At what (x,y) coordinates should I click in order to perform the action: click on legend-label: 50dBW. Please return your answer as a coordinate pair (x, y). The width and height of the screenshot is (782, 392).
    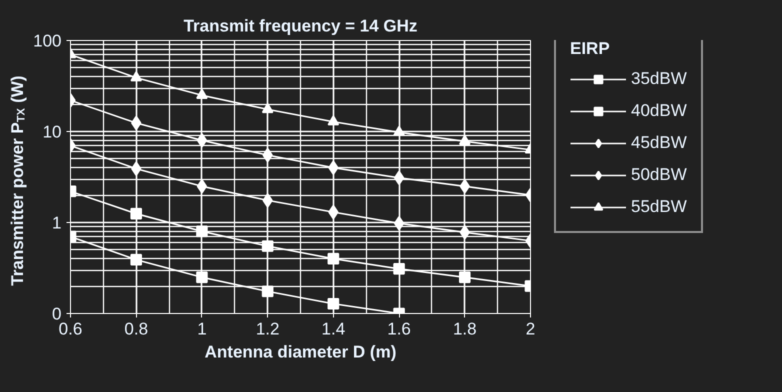
    Looking at the image, I should click on (659, 175).